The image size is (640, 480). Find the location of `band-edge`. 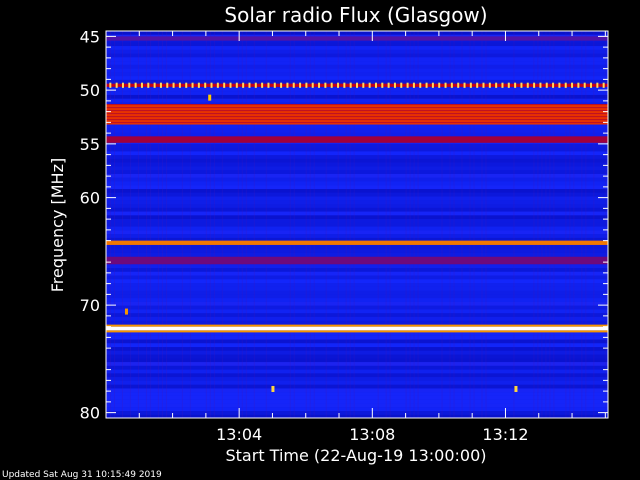

band-edge is located at coordinates (357, 331).